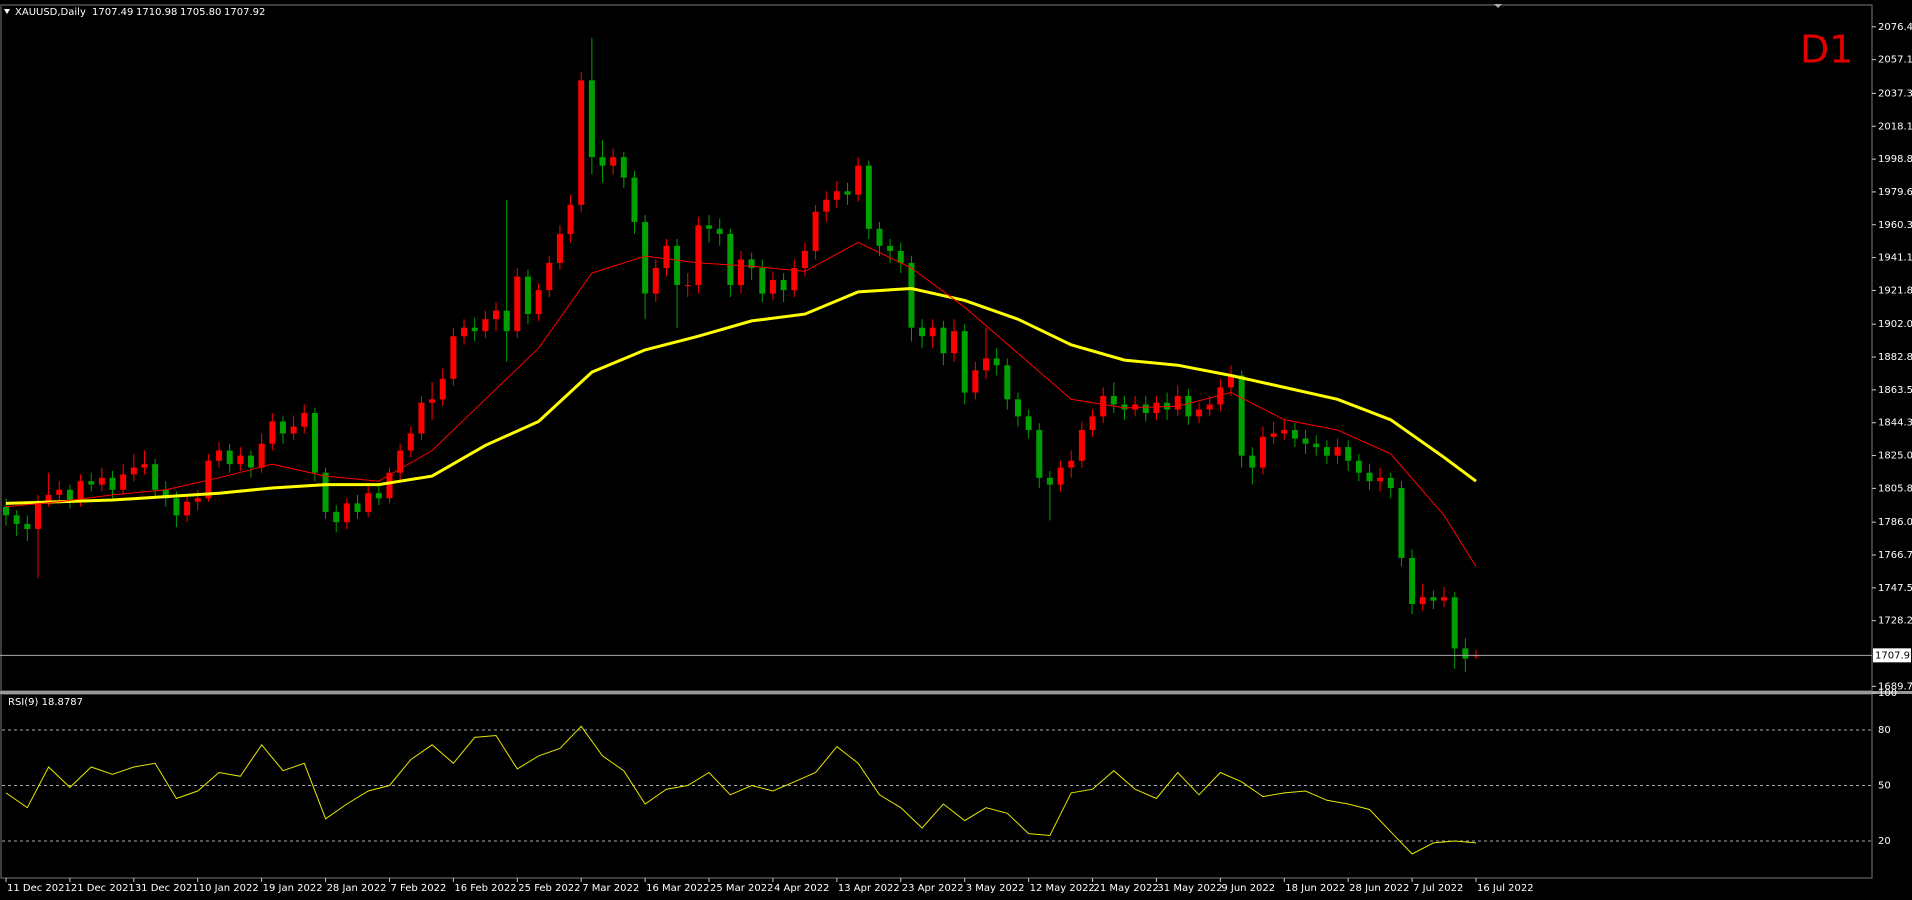 The image size is (1912, 900). Describe the element at coordinates (1887, 693) in the screenshot. I see `rsi-tick-label: 100` at that location.